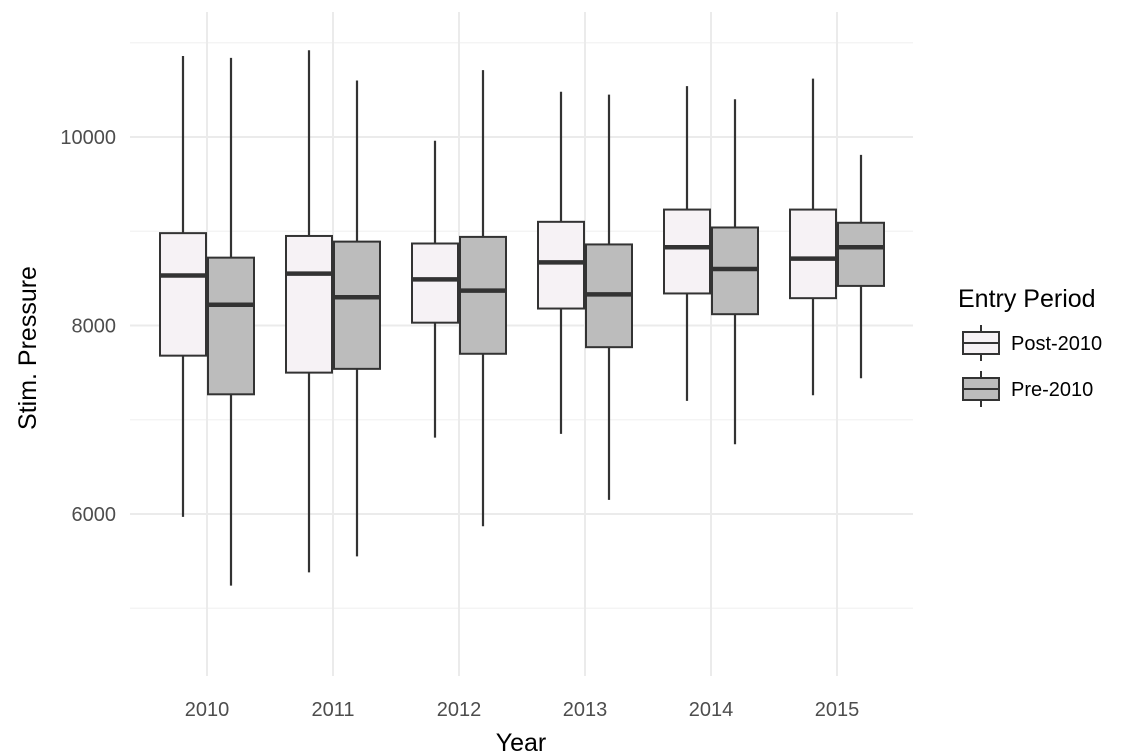  I want to click on box-post-2010-2011, so click(309, 311).